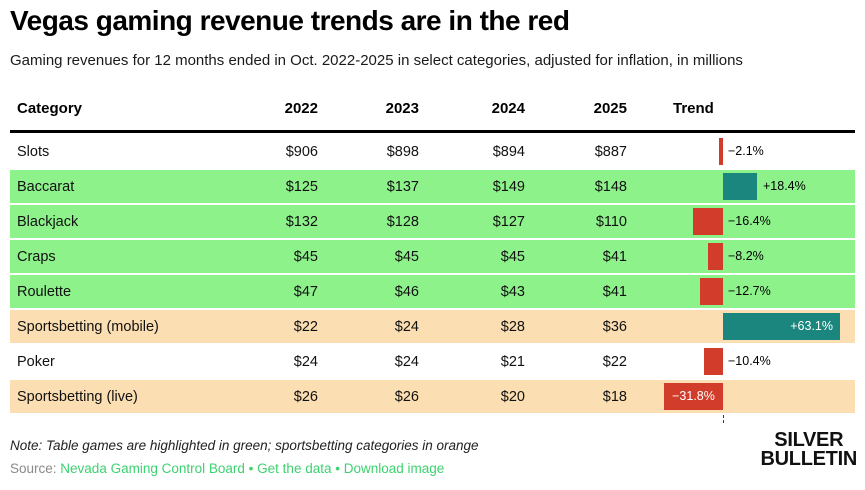 This screenshot has height=490, width=865. I want to click on value-2025: $22, so click(614, 361).